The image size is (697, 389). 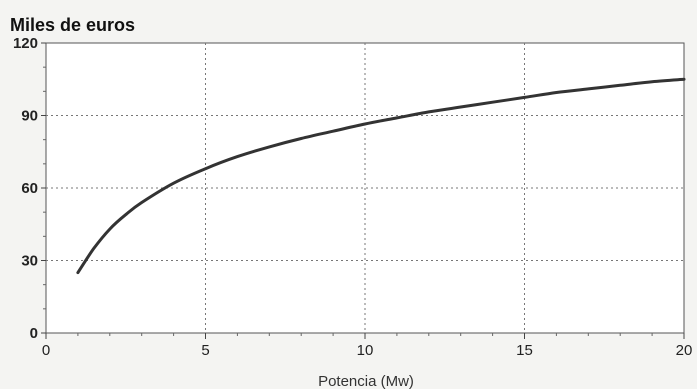 I want to click on x-tick-label: 20, so click(x=684, y=350).